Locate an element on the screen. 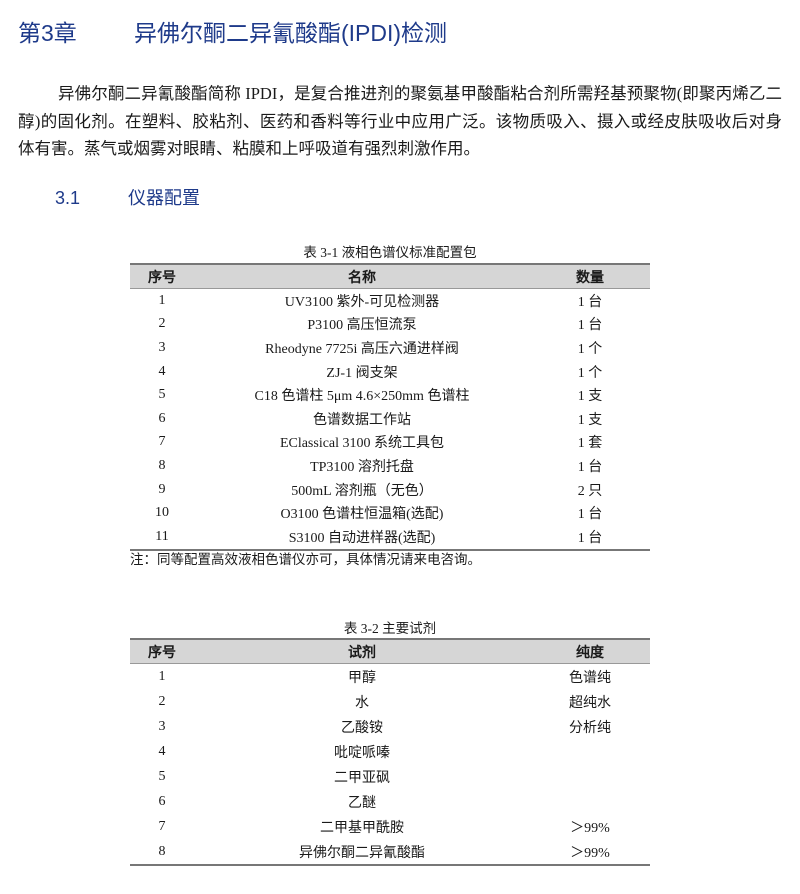  section-heading: 3.1 仪器配置 is located at coordinates (127, 197).